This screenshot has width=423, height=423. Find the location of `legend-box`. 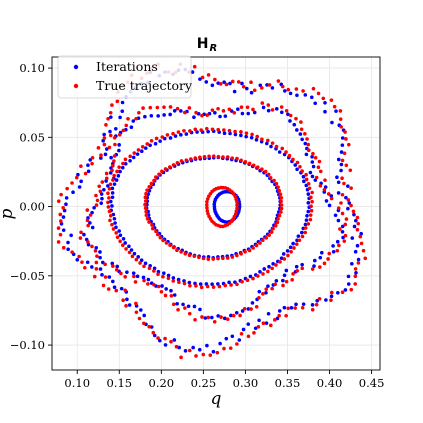

legend-box is located at coordinates (124, 77).